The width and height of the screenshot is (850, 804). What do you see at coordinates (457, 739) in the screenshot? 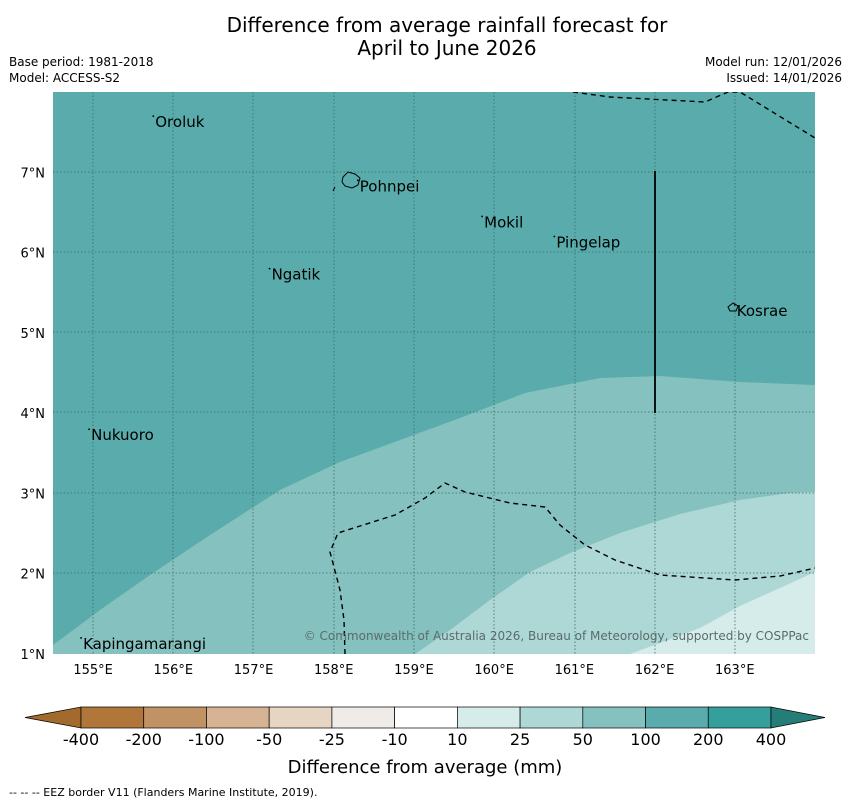
I see `colorbar-tick-label: 10` at bounding box center [457, 739].